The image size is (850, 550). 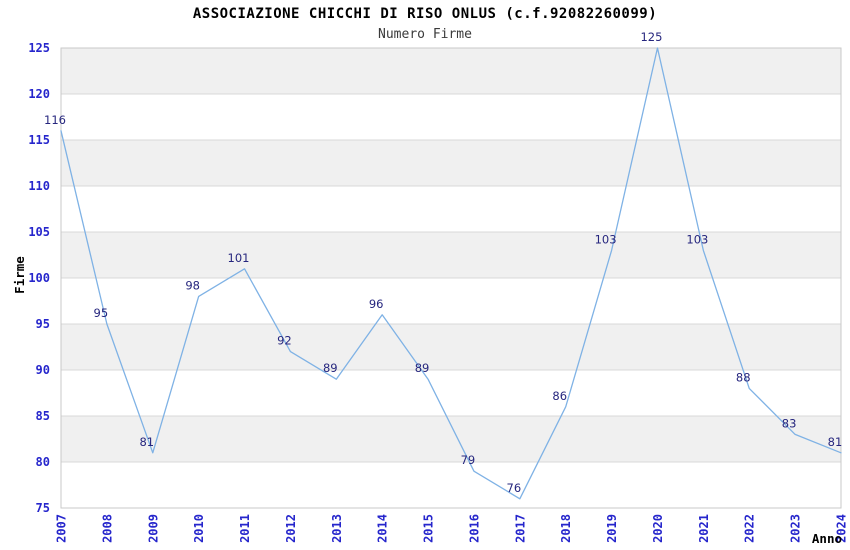 I want to click on x-tick-label: 2012, so click(x=291, y=528).